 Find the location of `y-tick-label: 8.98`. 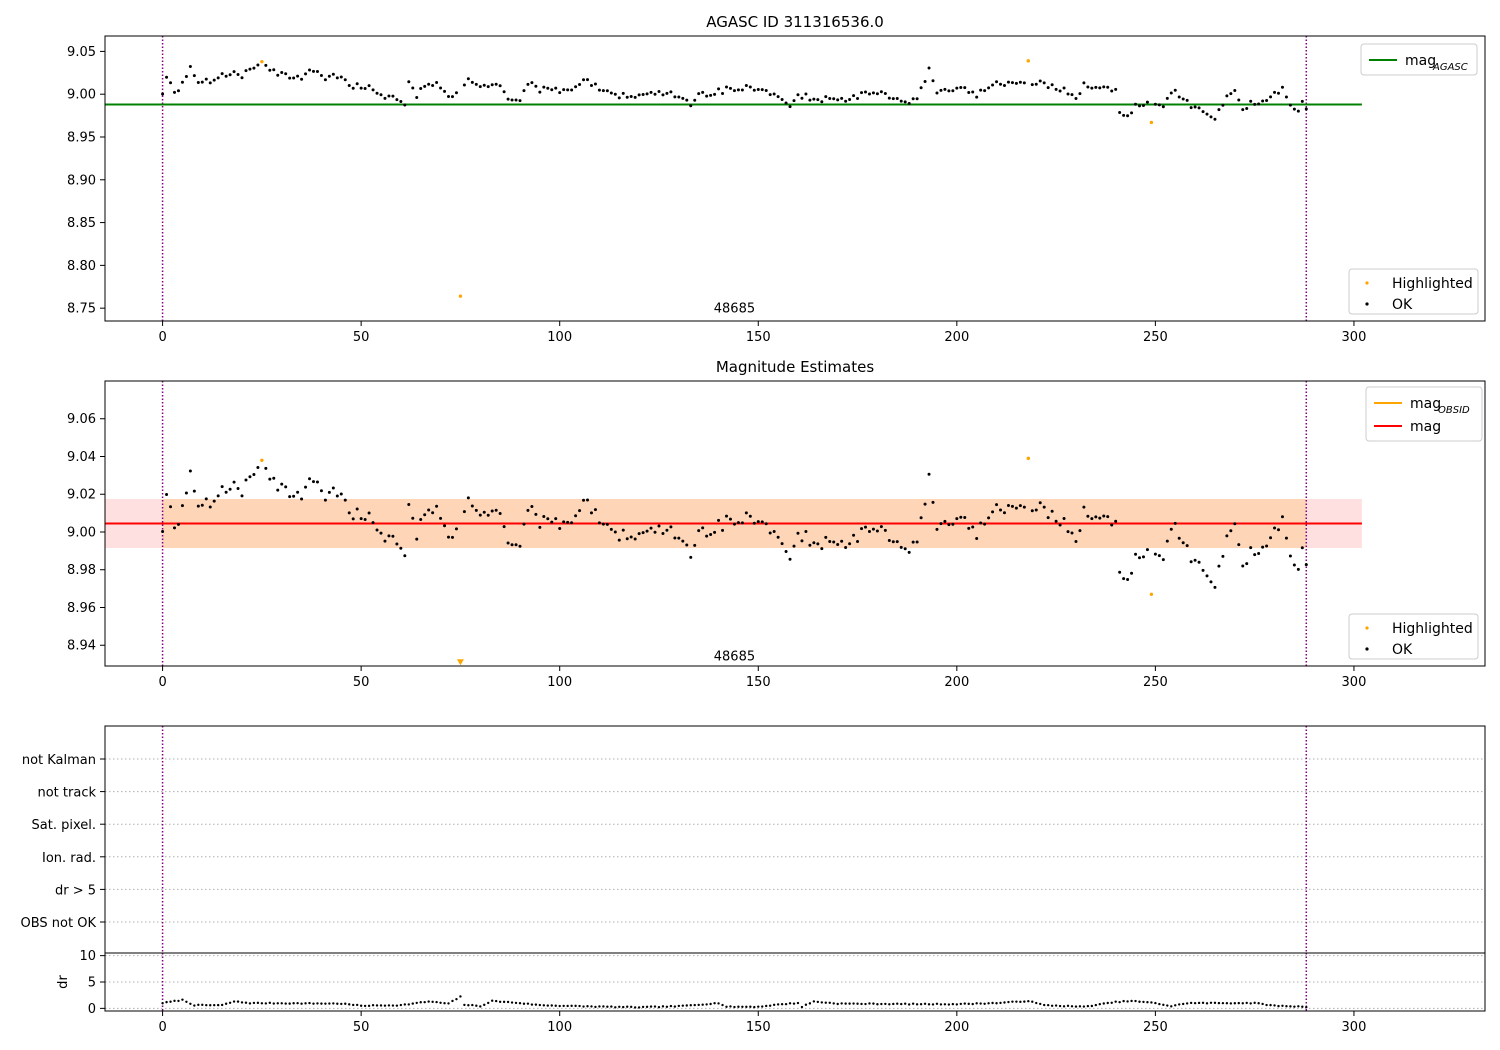

y-tick-label: 8.98 is located at coordinates (81, 570).